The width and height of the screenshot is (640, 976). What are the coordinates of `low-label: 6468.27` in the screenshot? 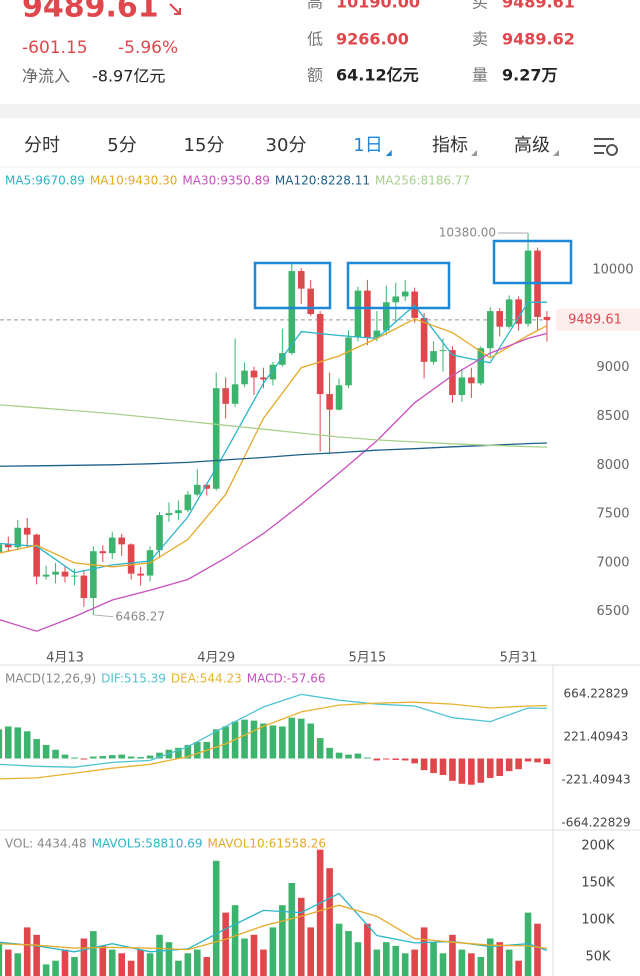 It's located at (140, 616).